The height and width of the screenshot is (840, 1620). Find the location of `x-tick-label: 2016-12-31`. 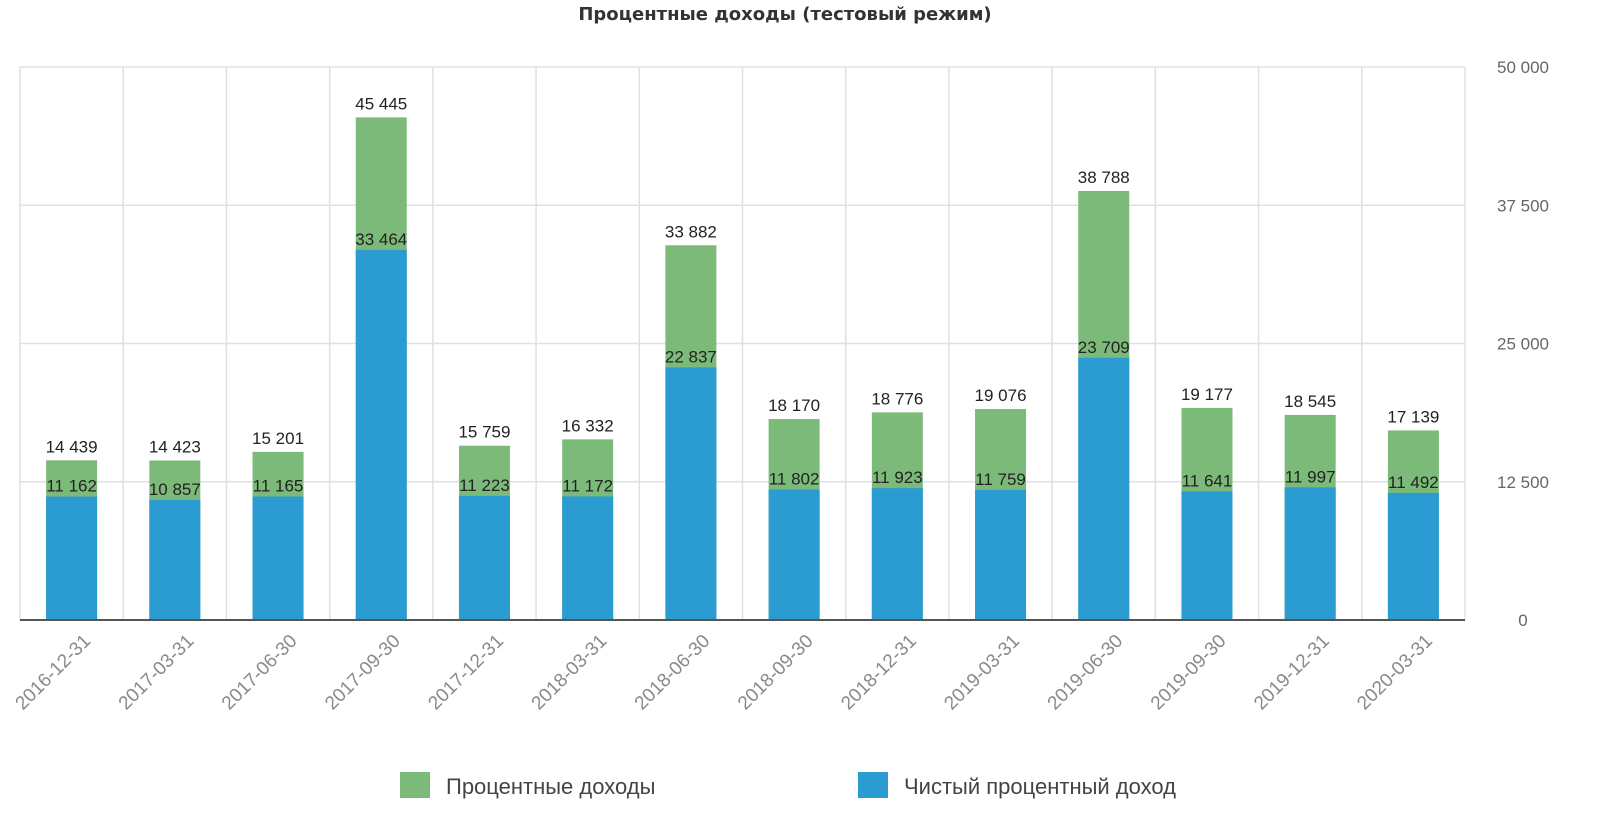

x-tick-label: 2016-12-31 is located at coordinates (54, 673).